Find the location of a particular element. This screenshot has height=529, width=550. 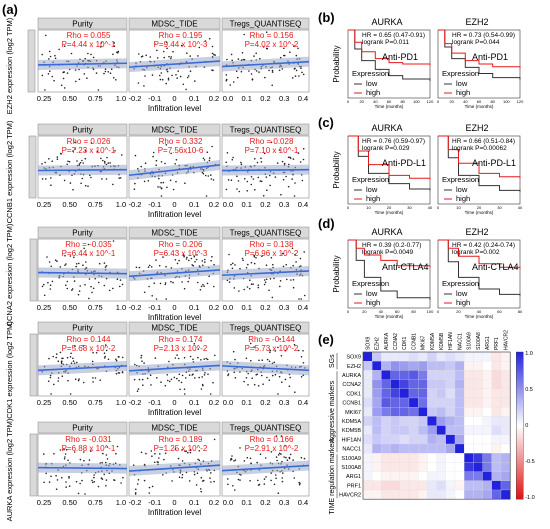

gene-axis-label: EZH2 expression (log2 TPM) is located at coordinates (9, 65).